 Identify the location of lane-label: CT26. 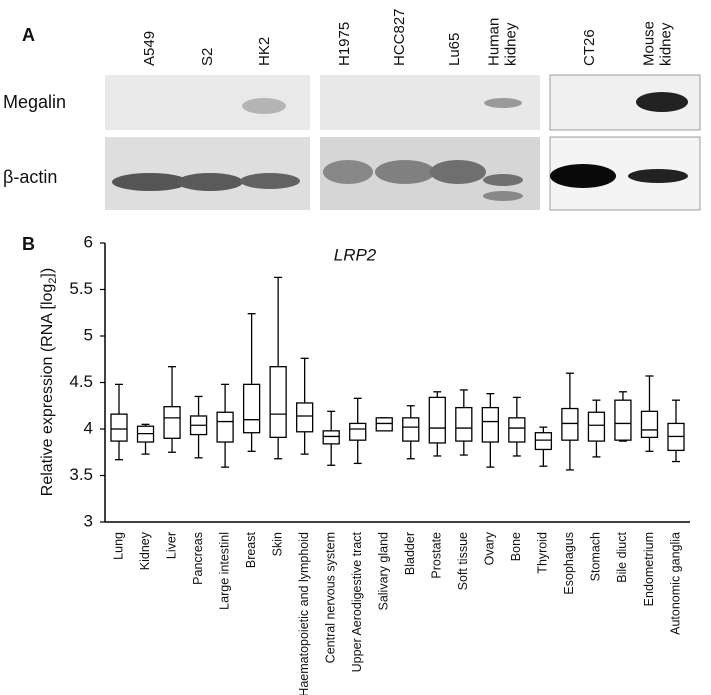
(589, 47).